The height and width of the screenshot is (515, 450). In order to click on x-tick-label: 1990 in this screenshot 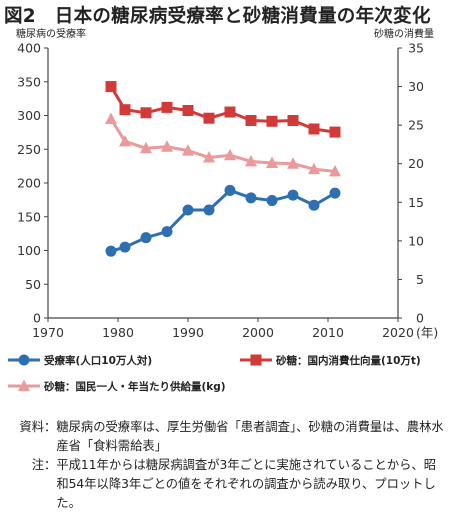, I will do `click(188, 332)`.